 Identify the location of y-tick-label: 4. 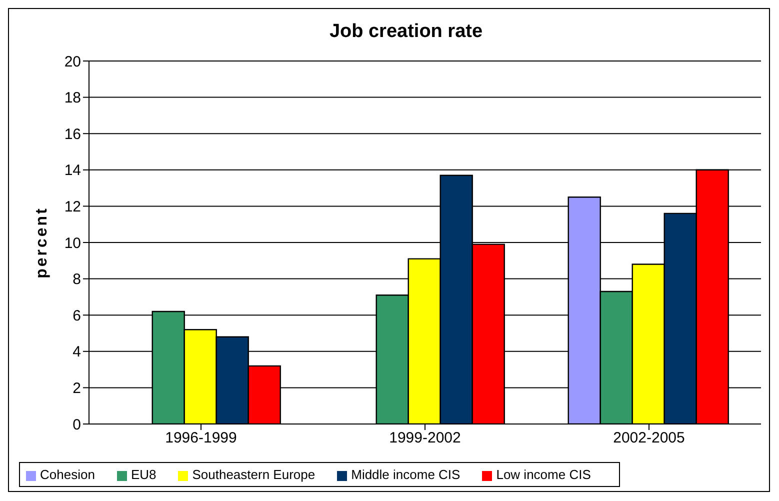
(76, 352).